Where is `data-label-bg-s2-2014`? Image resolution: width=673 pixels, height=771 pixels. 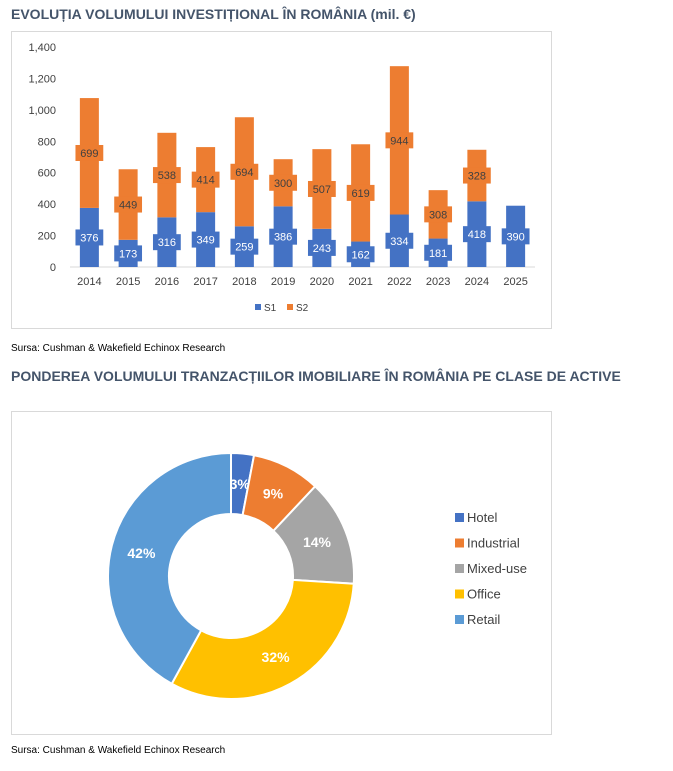
data-label-bg-s2-2014 is located at coordinates (89, 152).